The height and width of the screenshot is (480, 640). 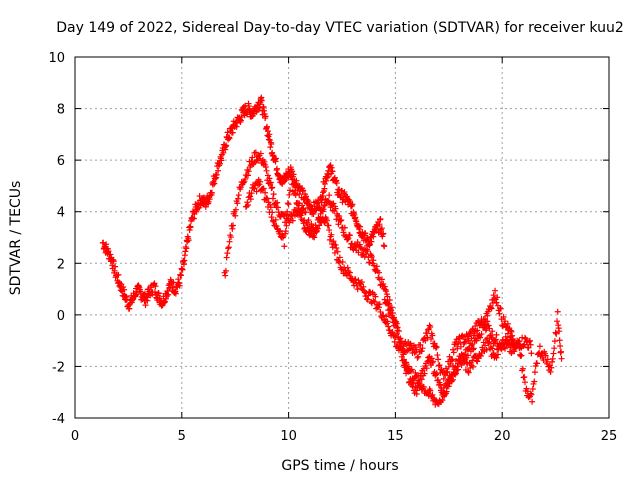 What do you see at coordinates (395, 436) in the screenshot?
I see `x-tick-label: 15` at bounding box center [395, 436].